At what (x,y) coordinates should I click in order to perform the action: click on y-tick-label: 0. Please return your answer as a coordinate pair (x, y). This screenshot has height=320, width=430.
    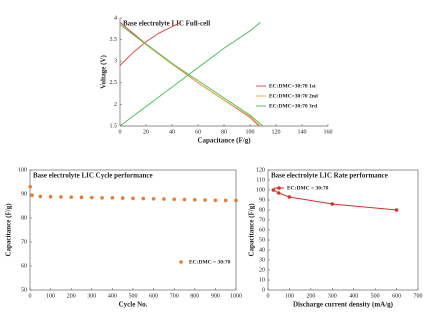
    Looking at the image, I should click on (263, 290).